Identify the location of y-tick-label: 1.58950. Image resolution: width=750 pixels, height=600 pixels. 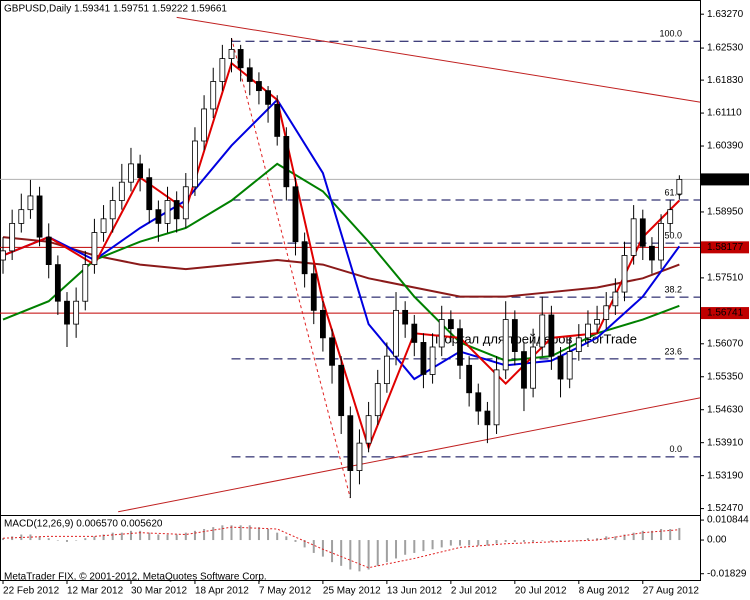
(725, 212).